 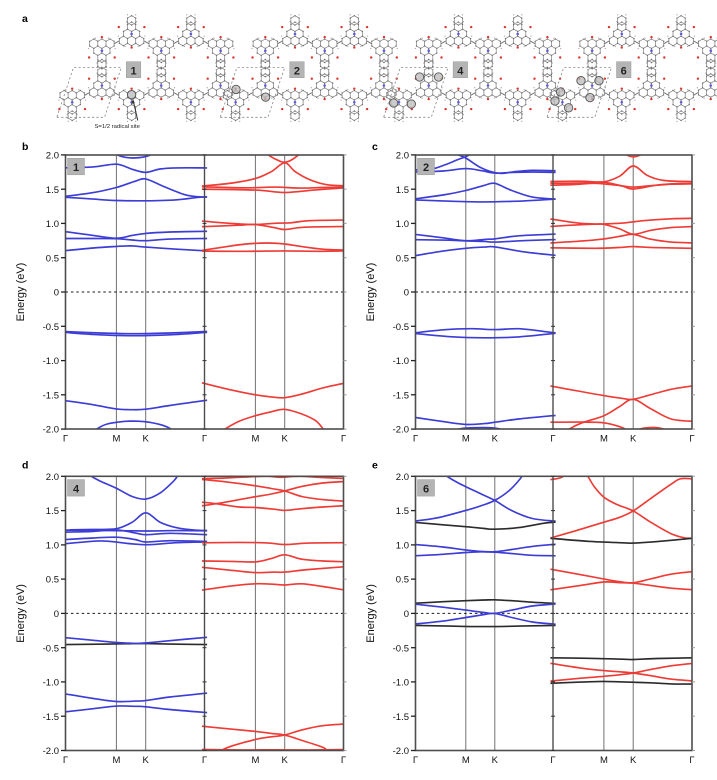 I want to click on svg-text: d, so click(x=25, y=466).